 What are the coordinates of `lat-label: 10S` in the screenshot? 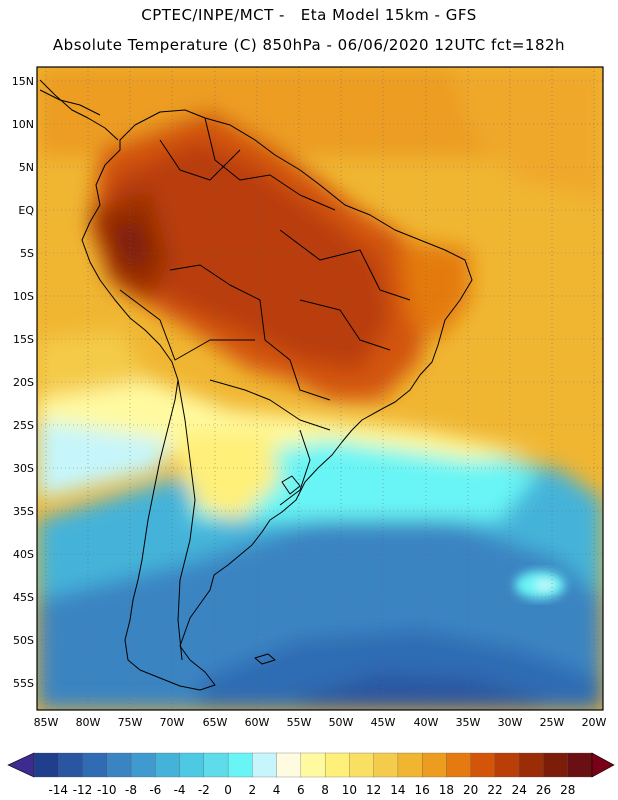 It's located at (23, 296).